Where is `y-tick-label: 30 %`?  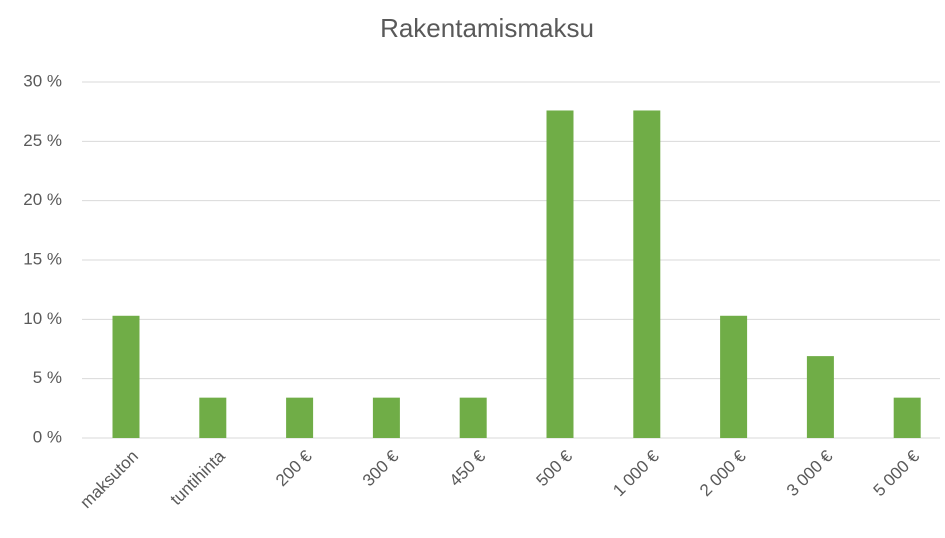 y-tick-label: 30 % is located at coordinates (42, 80).